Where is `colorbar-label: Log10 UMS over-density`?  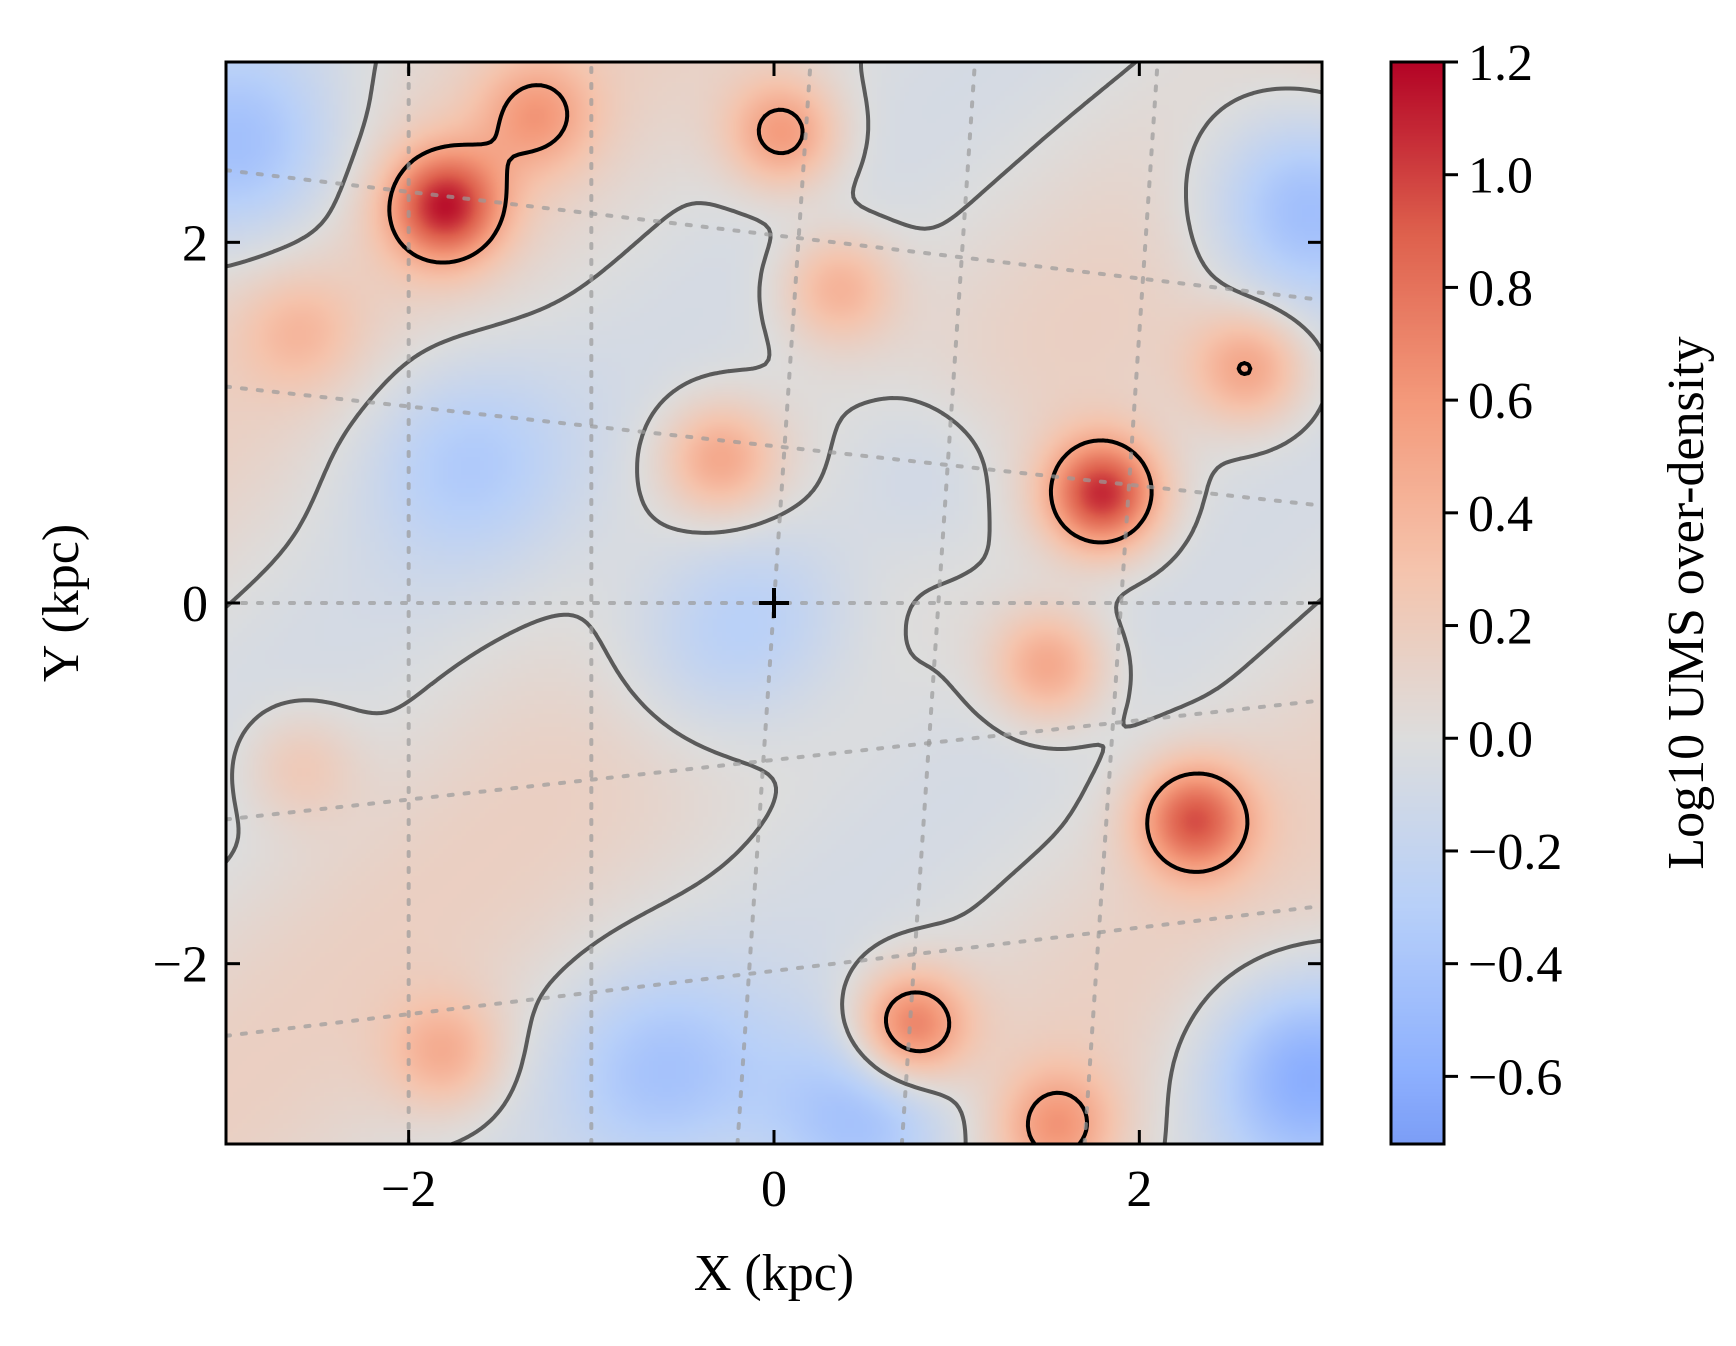
colorbar-label: Log10 UMS over-density is located at coordinates (1686, 602).